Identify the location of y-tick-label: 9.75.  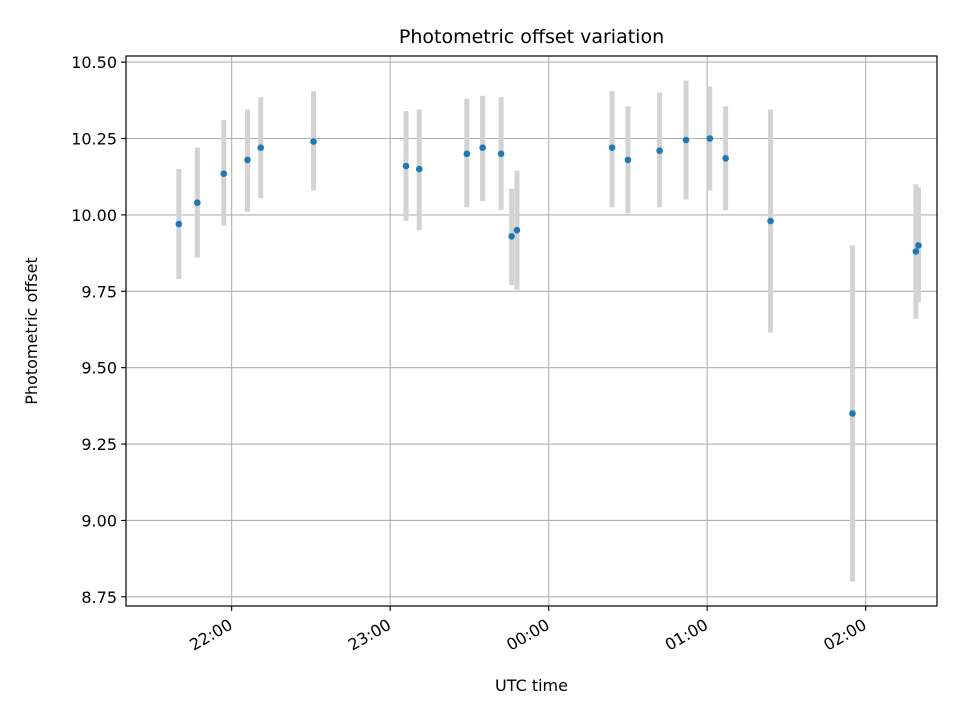
(99, 291).